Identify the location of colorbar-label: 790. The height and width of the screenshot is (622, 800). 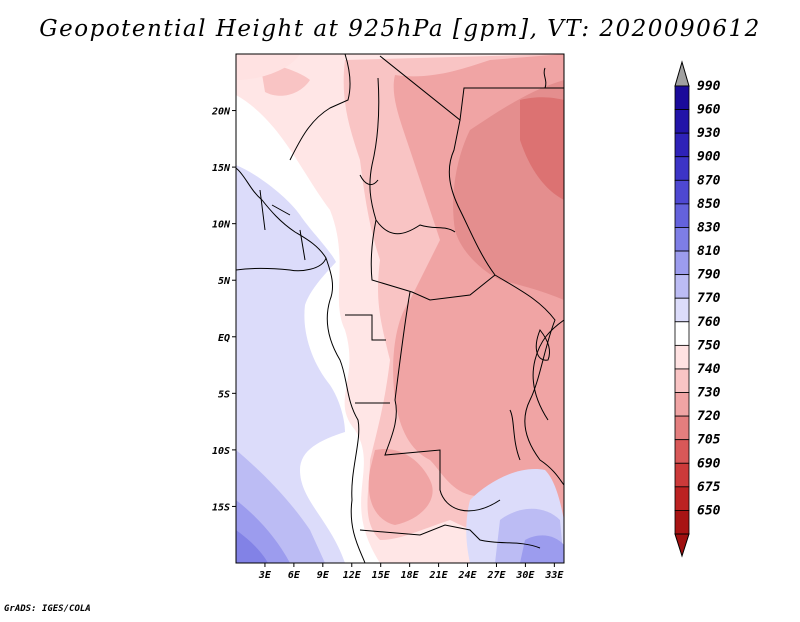
(709, 275).